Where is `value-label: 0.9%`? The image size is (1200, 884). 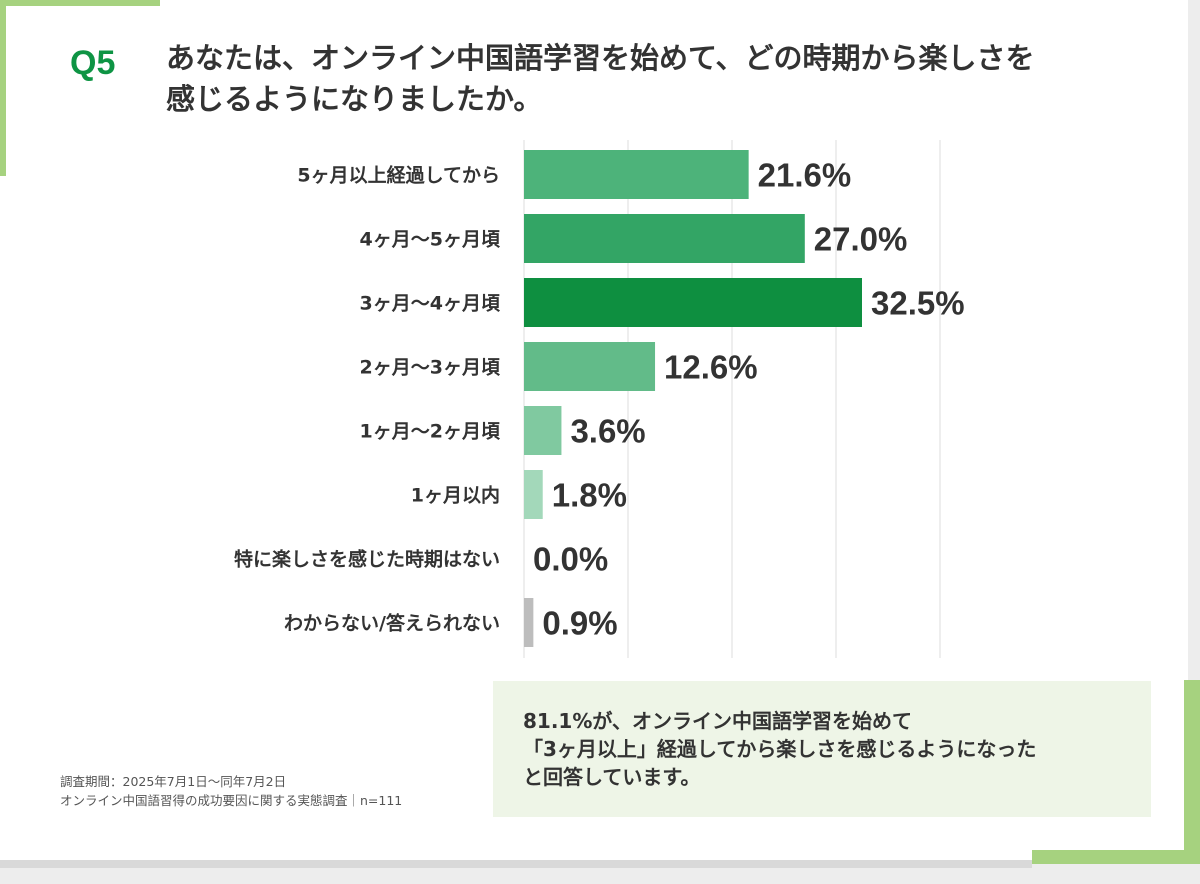 value-label: 0.9% is located at coordinates (579, 623).